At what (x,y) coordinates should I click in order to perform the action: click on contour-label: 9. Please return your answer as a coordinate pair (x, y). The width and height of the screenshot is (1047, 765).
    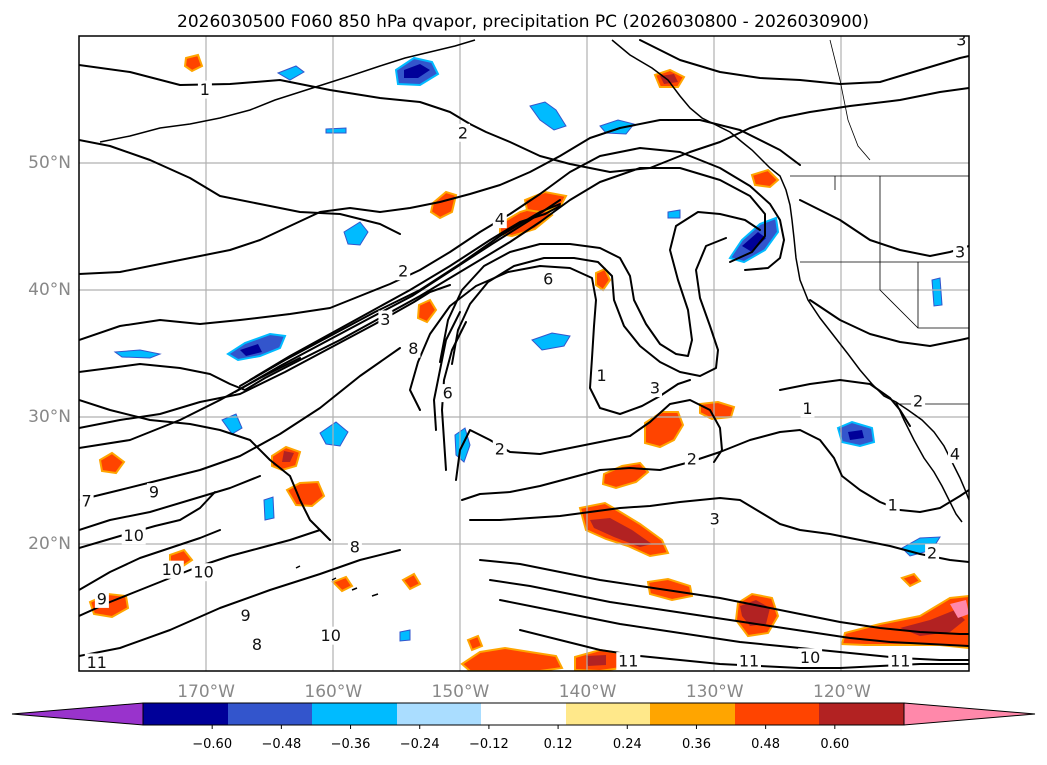
    Looking at the image, I should click on (102, 598).